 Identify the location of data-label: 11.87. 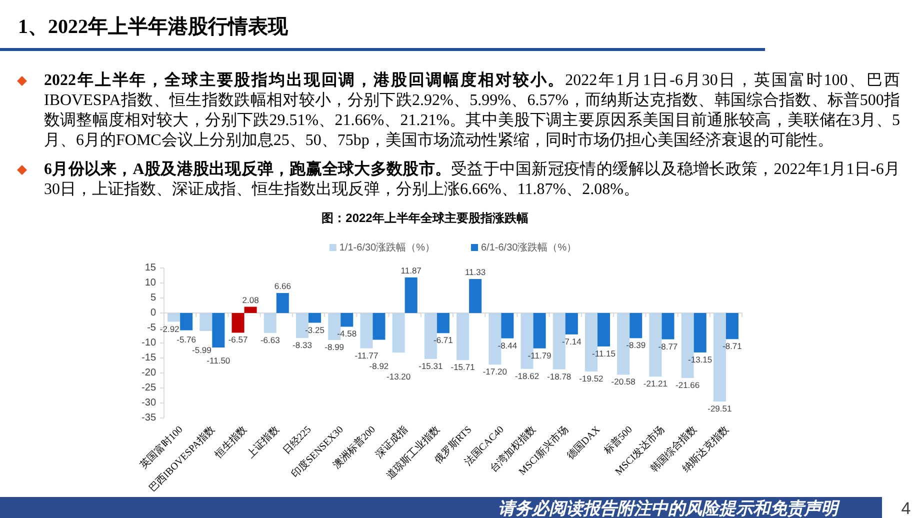
(411, 270).